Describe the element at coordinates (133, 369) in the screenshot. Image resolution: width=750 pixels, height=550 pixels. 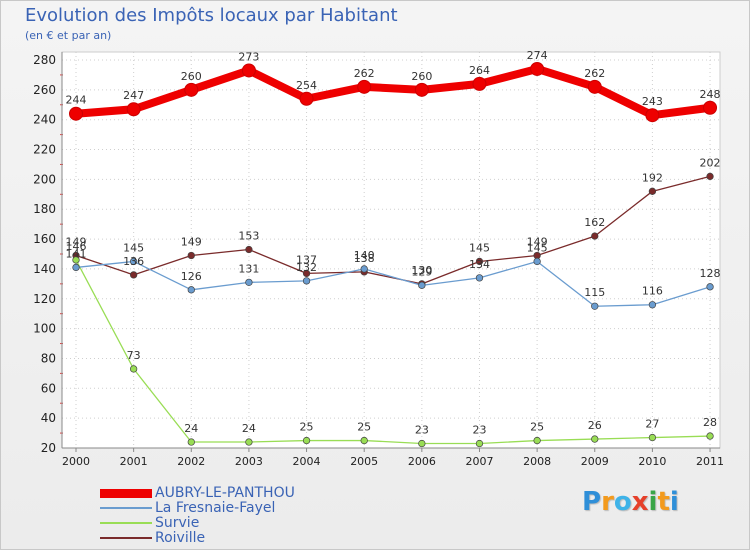
I see `point-survie-2001` at that location.